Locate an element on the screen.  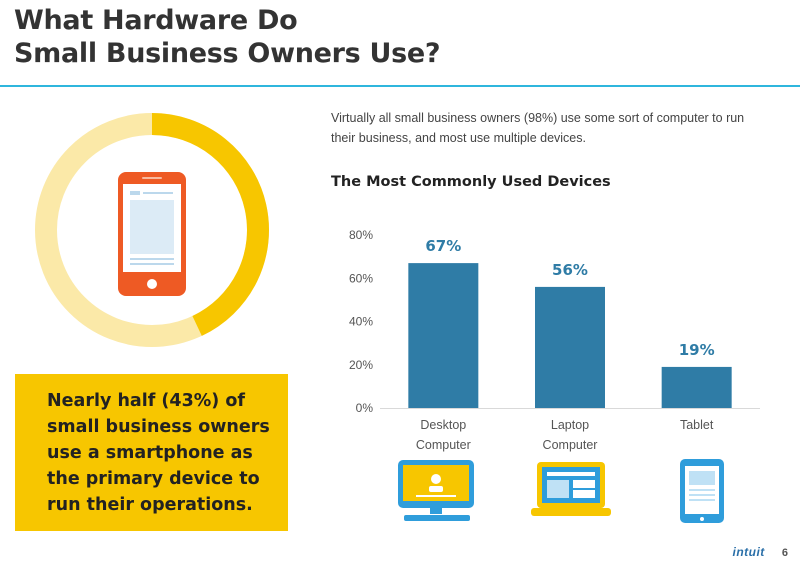
x-category-label: Tablet is located at coordinates (697, 425).